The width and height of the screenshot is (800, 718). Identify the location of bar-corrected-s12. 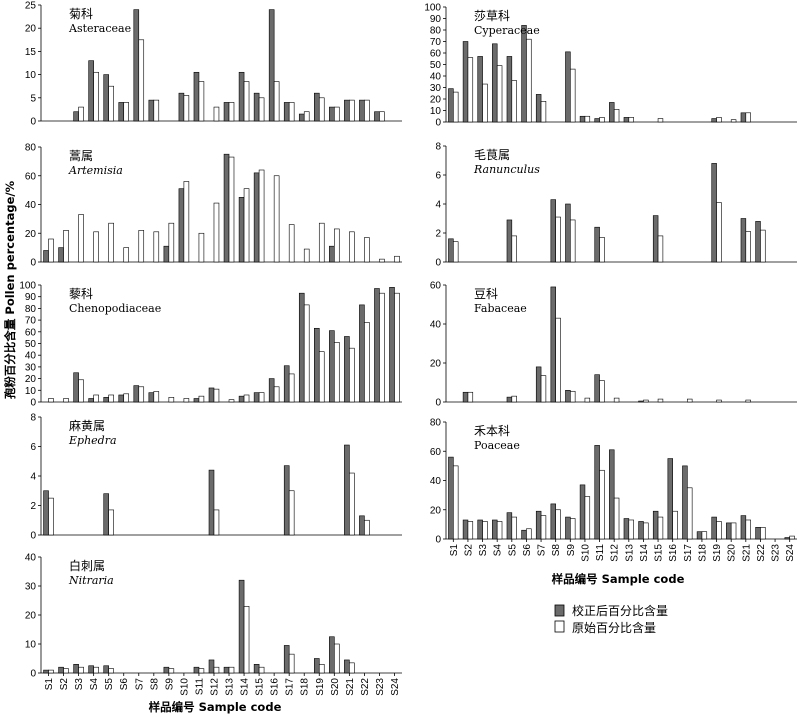
(612, 112).